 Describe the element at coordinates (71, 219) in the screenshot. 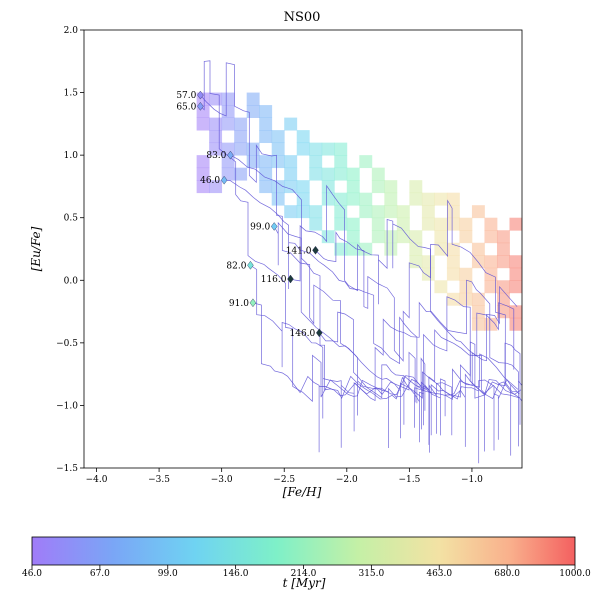

I see `y-tick-label: 0.5` at that location.